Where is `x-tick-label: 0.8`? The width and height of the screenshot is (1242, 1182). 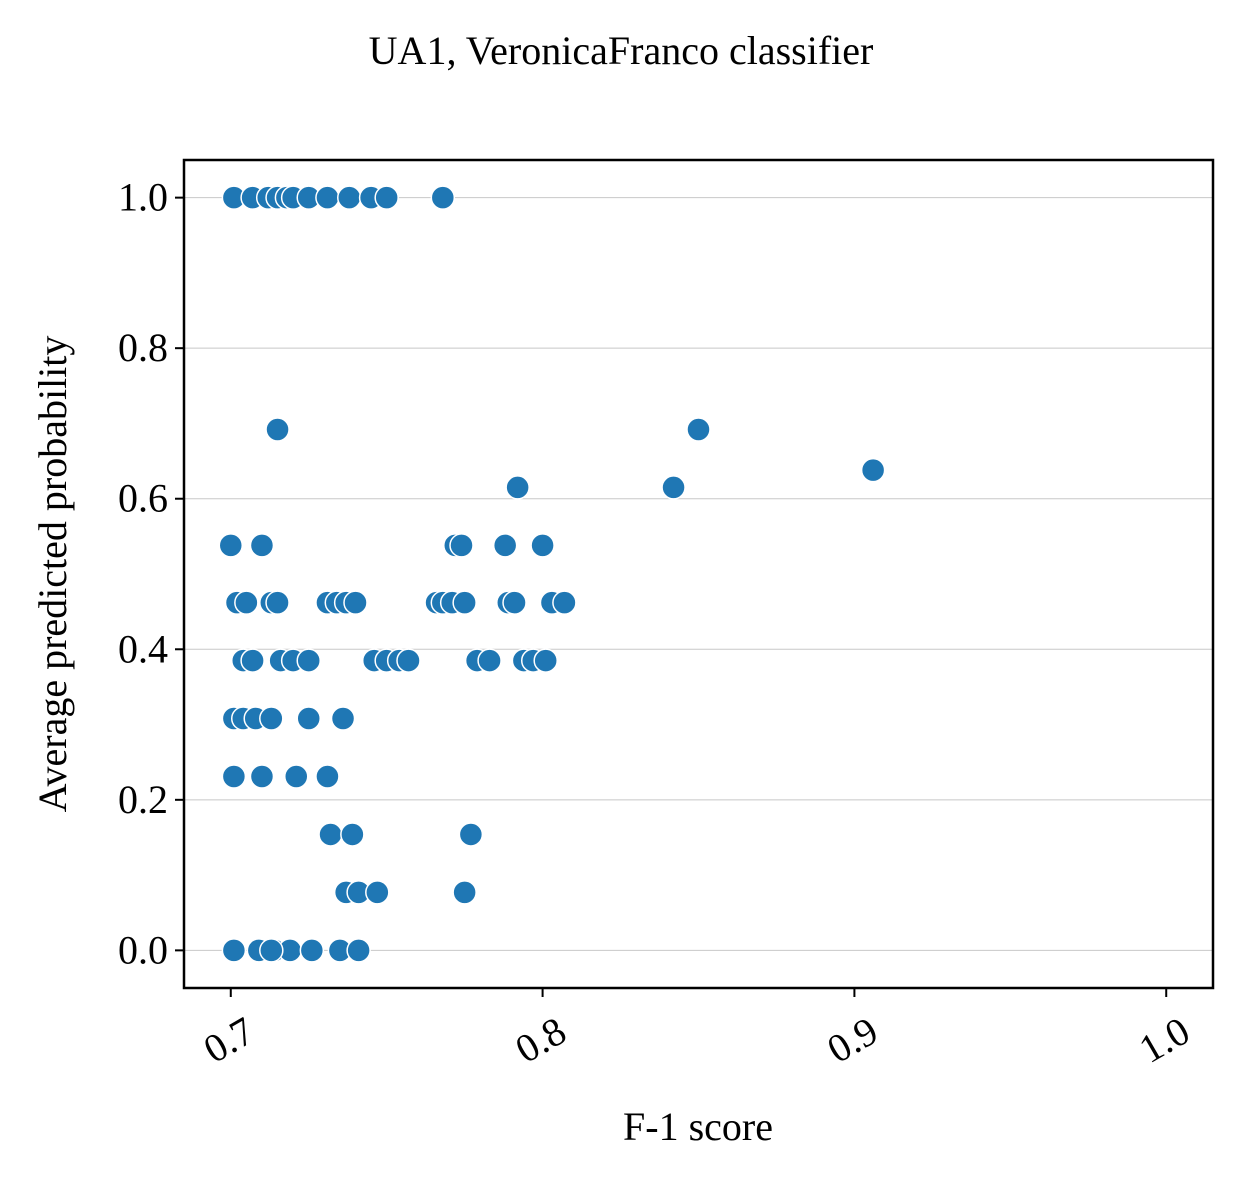 x-tick-label: 0.8 is located at coordinates (541, 1040).